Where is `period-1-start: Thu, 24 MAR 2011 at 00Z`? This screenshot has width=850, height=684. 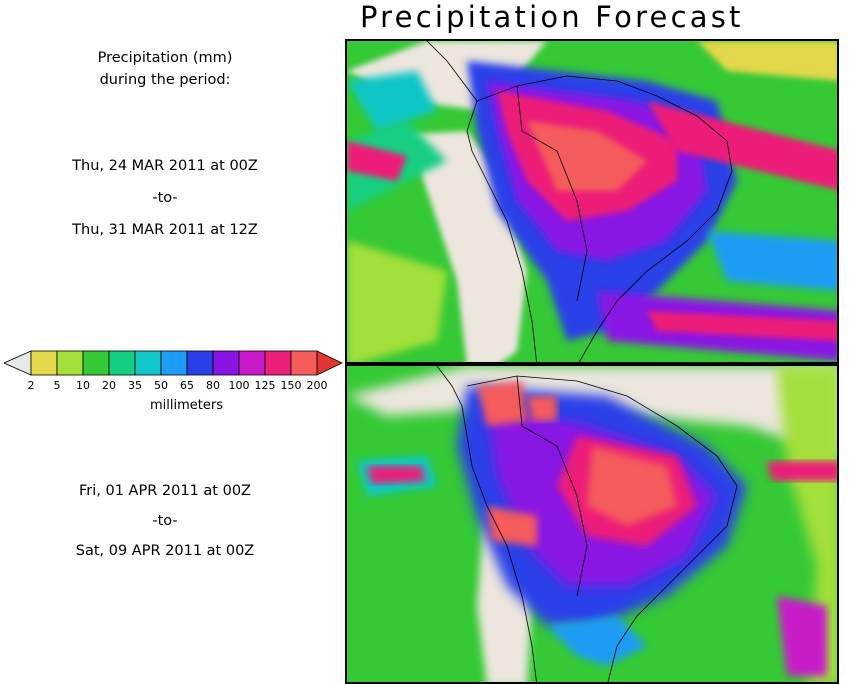
period-1-start: Thu, 24 MAR 2011 at 00Z is located at coordinates (165, 166).